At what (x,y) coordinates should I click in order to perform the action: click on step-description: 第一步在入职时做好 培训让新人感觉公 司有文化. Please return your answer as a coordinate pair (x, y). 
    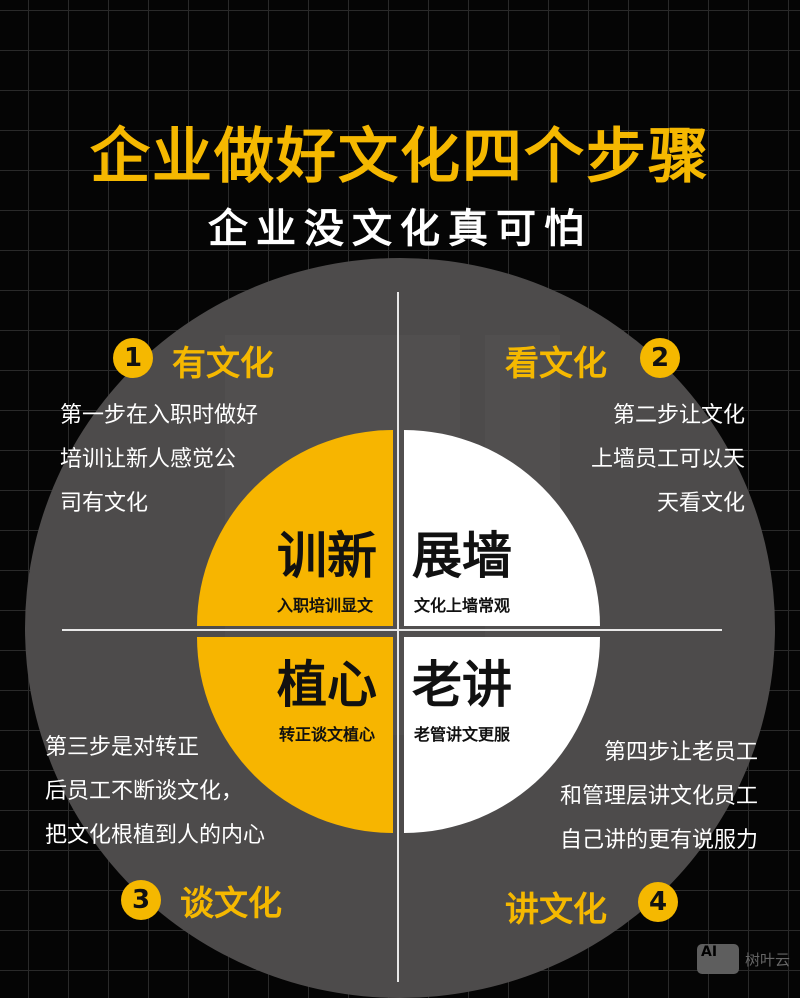
    Looking at the image, I should click on (159, 460).